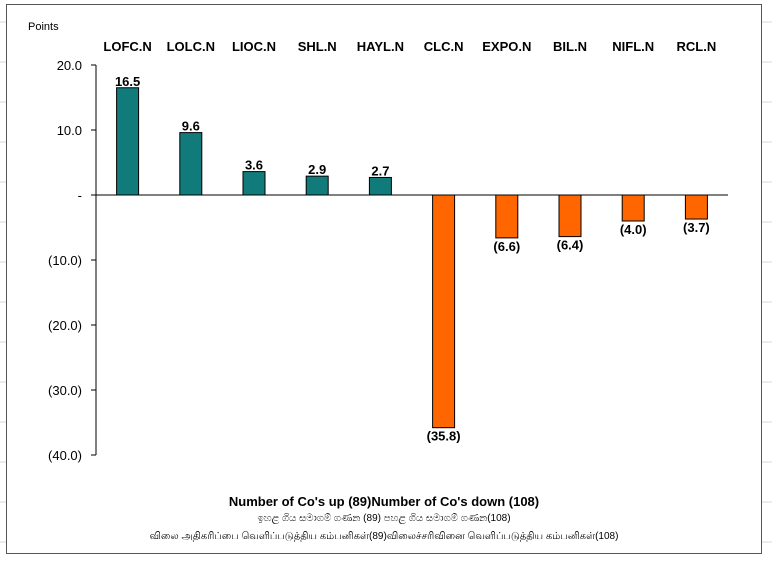 The height and width of the screenshot is (561, 772). Describe the element at coordinates (65, 455) in the screenshot. I see `y-tick-label: (40.0)` at that location.